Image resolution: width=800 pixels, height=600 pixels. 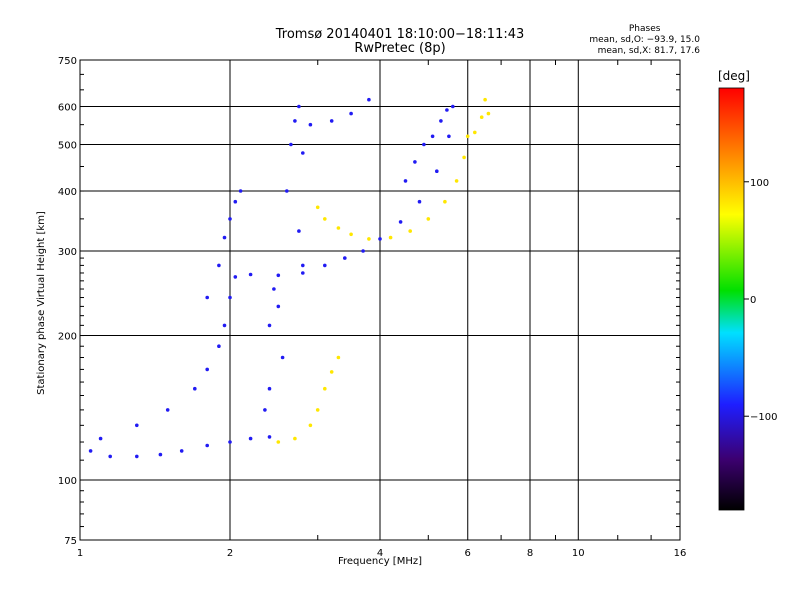 I want to click on x-tick-label: 10, so click(x=578, y=553).